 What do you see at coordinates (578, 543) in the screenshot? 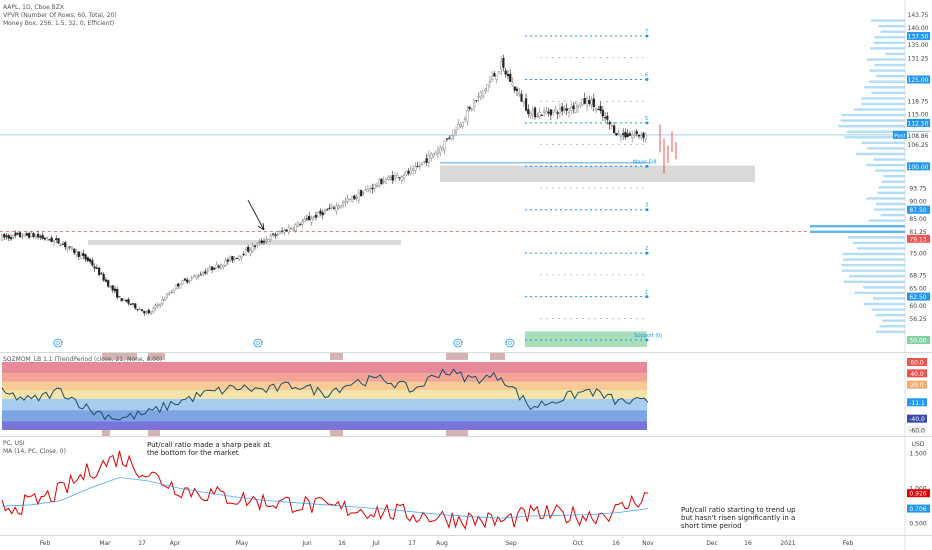
I see `time-axis-label: Oct` at bounding box center [578, 543].